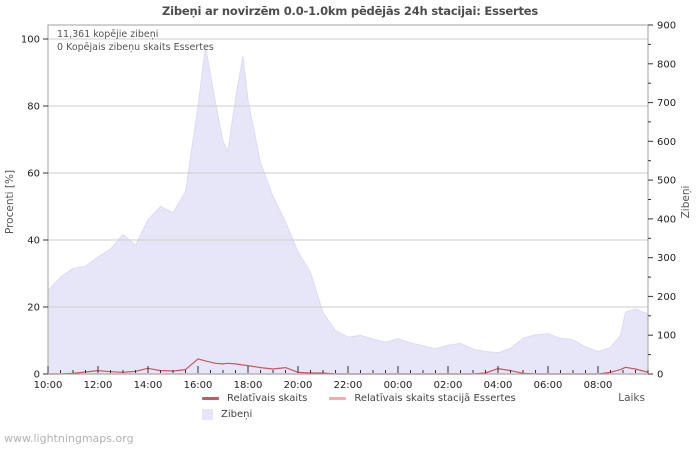 This screenshot has height=454, width=700. What do you see at coordinates (98, 385) in the screenshot?
I see `x-tick-label: 12:00` at bounding box center [98, 385].